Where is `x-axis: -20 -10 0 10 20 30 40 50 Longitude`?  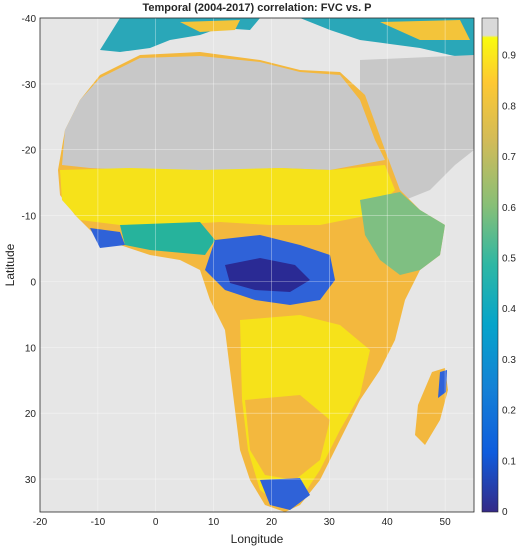 x-axis: -20 -10 0 10 20 30 40 50 Longitude is located at coordinates (242, 531).